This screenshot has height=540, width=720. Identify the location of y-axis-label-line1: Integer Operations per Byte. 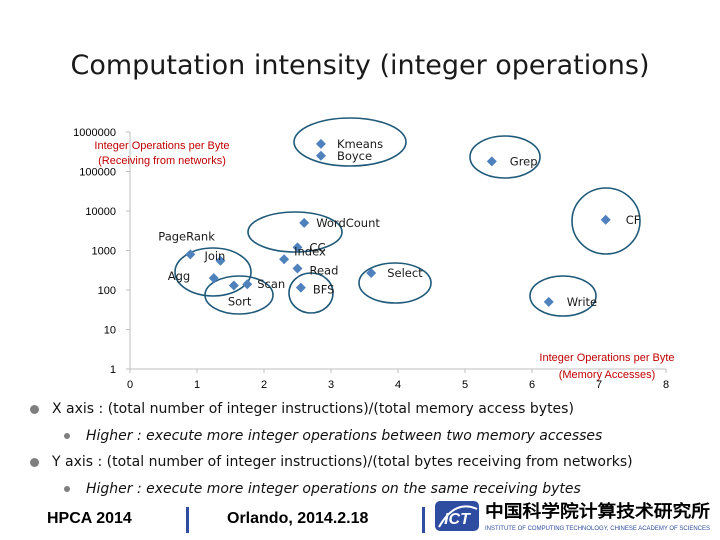
(161, 146).